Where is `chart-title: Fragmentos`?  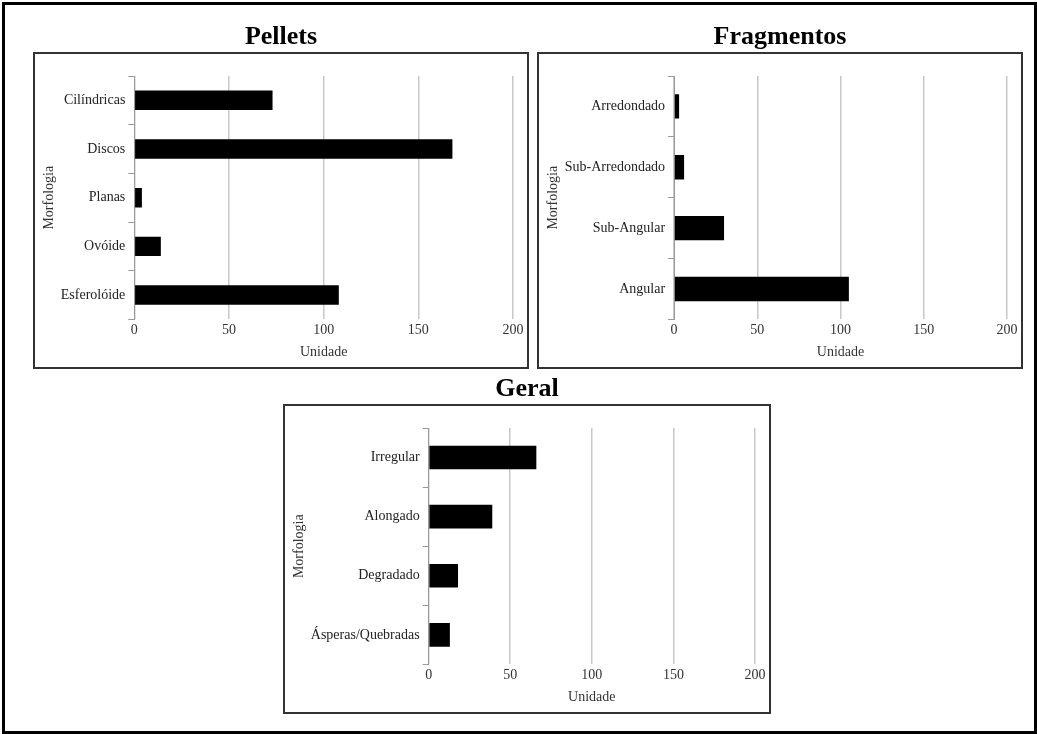 chart-title: Fragmentos is located at coordinates (780, 36).